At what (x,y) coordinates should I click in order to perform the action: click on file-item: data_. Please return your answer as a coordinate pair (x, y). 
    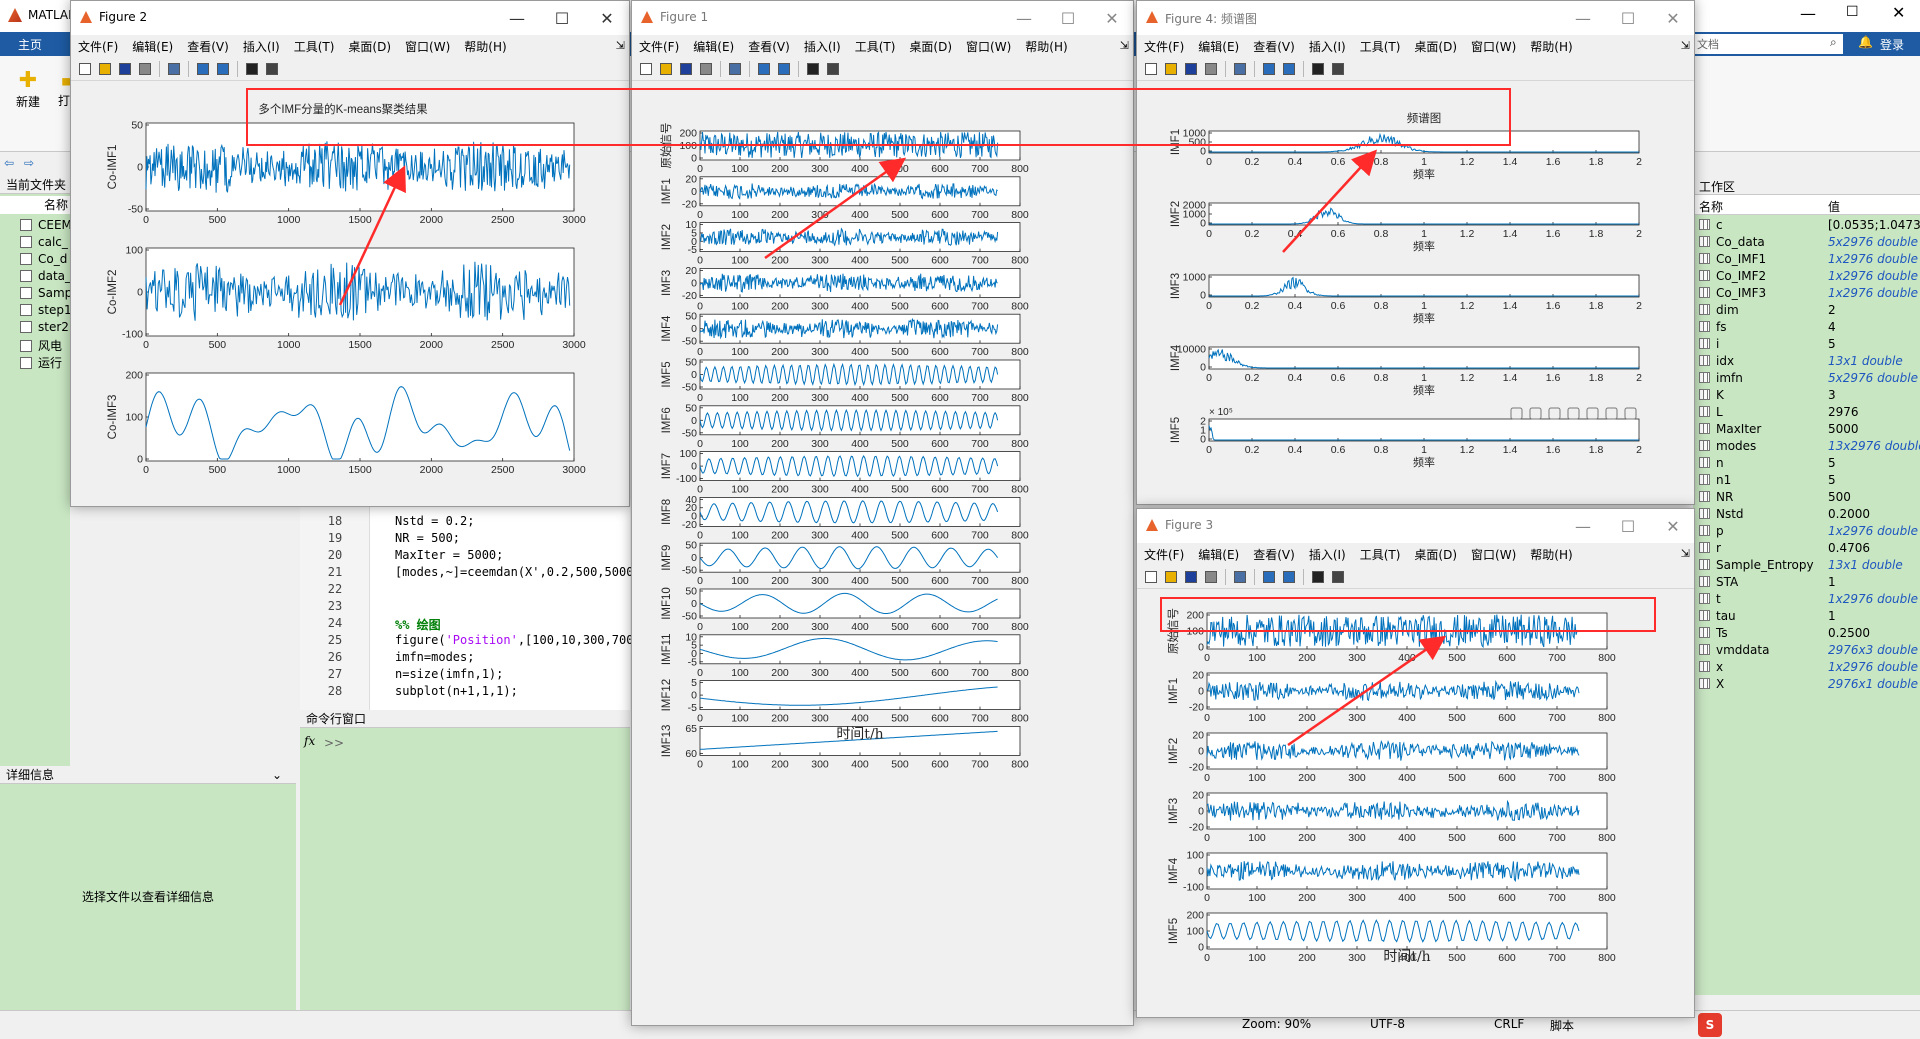
    Looking at the image, I should click on (45, 276).